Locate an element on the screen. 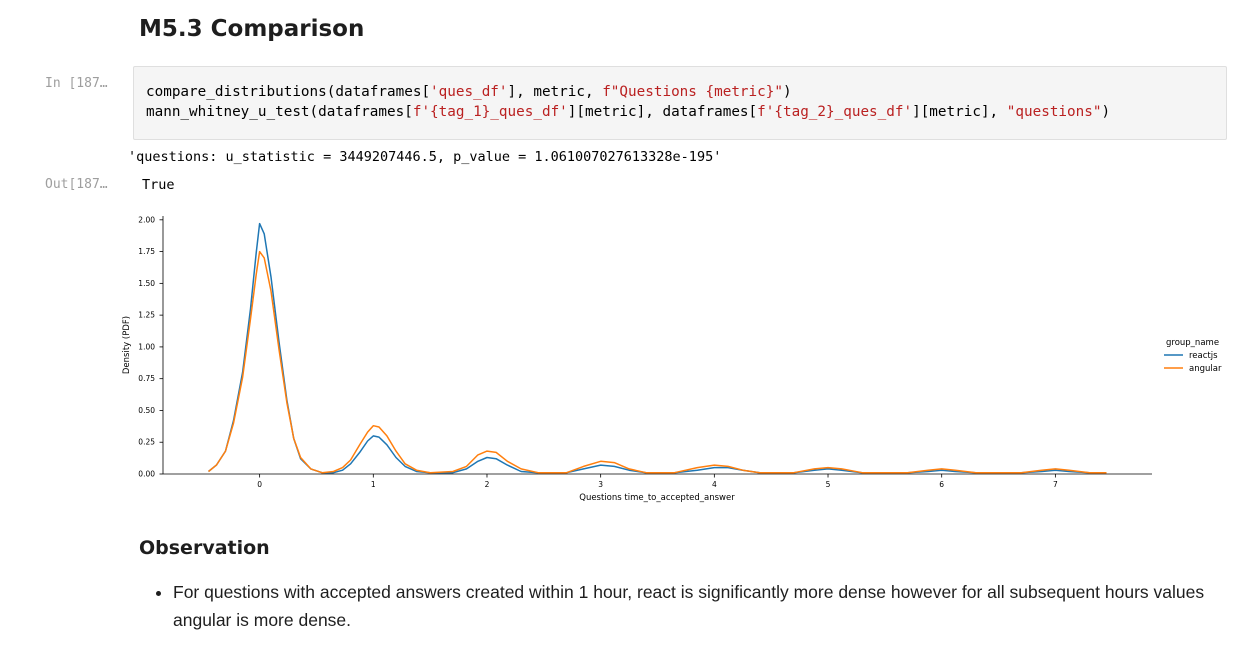 This screenshot has width=1255, height=666. x-tick-label: 5 is located at coordinates (828, 484).